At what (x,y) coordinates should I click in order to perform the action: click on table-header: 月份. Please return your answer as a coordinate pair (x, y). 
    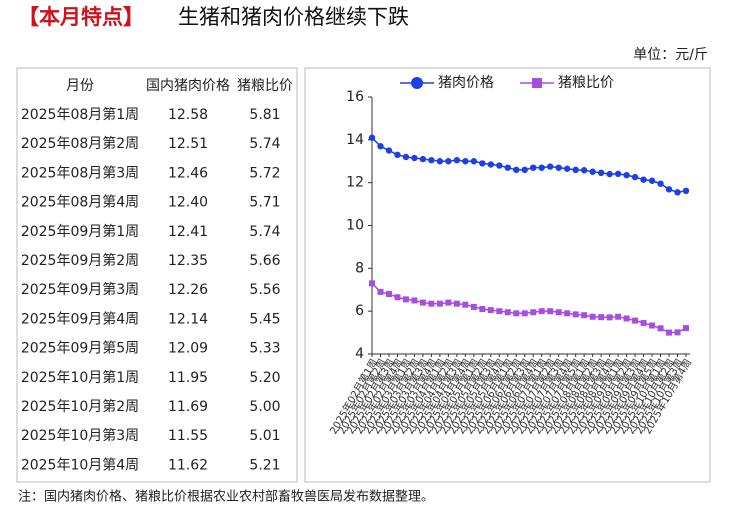
    Looking at the image, I should click on (80, 86).